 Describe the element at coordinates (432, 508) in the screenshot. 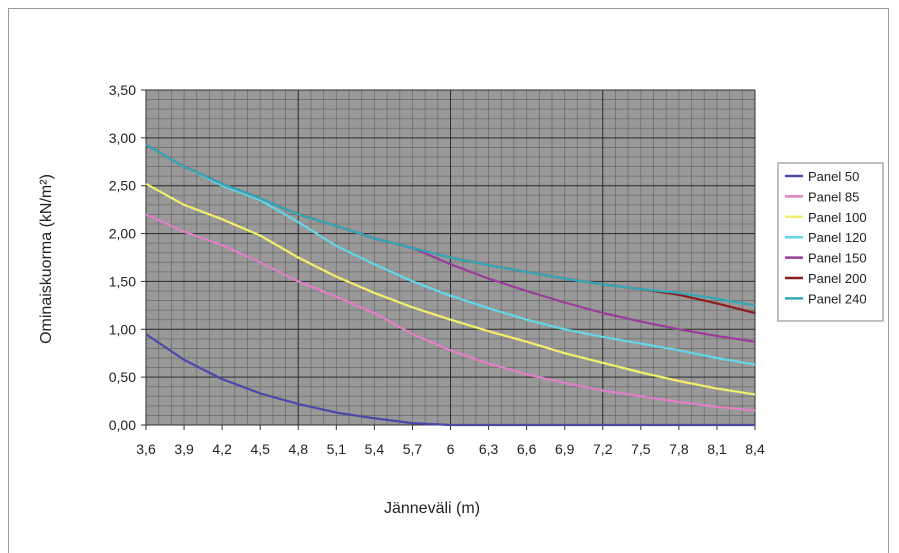

I see `x-axis-label: Jänneväli (m)` at that location.